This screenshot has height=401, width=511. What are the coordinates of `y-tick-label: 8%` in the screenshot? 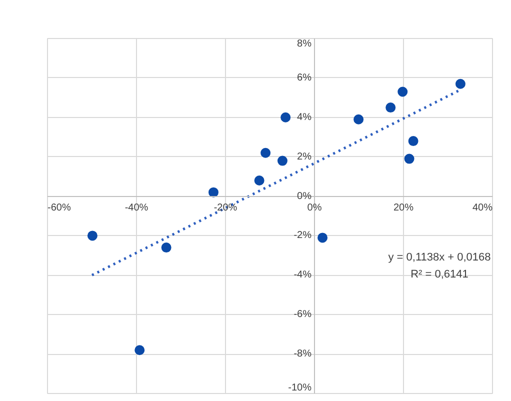 It's located at (304, 44).